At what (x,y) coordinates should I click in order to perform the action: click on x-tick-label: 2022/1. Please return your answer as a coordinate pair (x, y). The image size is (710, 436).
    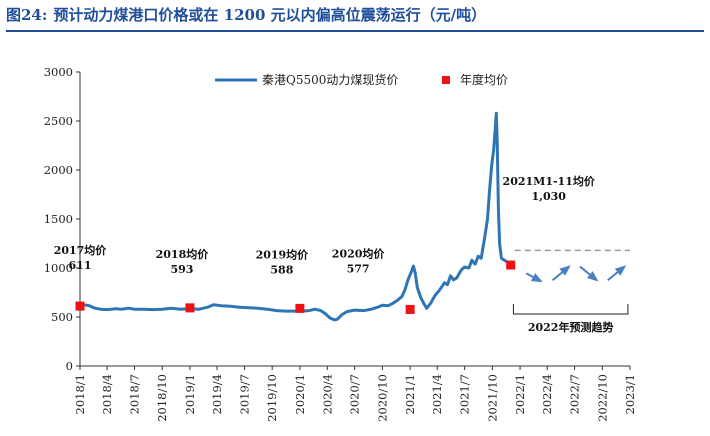
    Looking at the image, I should click on (520, 394).